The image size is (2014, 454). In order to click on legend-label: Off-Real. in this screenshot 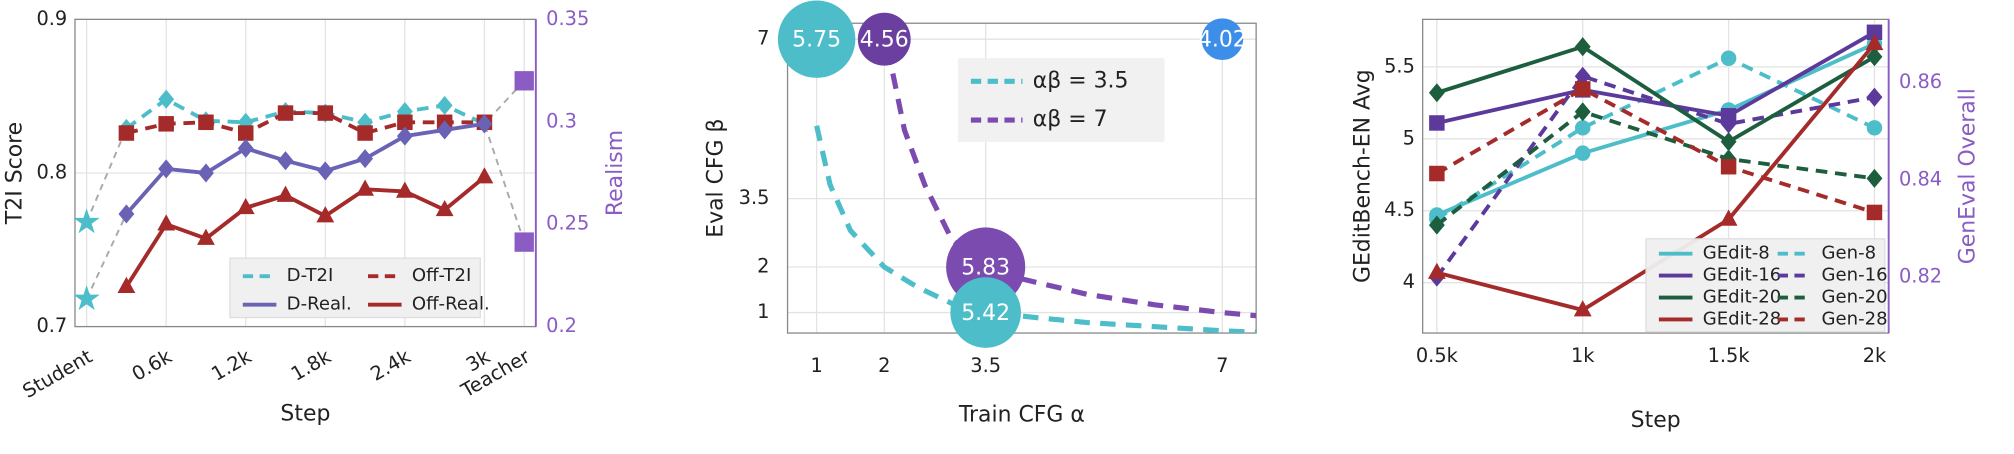, I will do `click(451, 304)`.